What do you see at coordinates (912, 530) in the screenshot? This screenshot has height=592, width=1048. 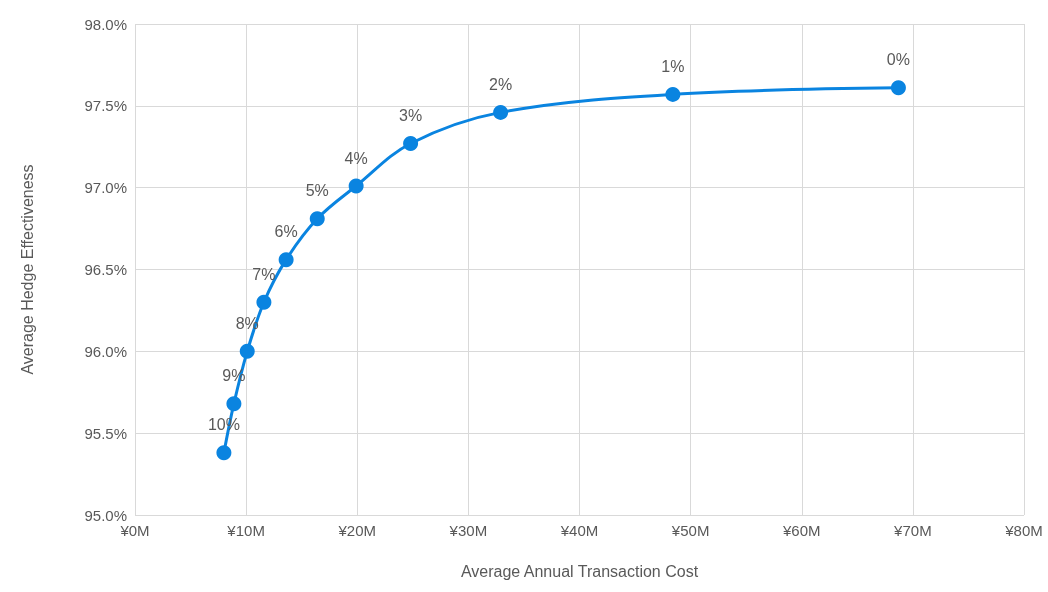 I see `x-tick-label: ¥70M` at bounding box center [912, 530].